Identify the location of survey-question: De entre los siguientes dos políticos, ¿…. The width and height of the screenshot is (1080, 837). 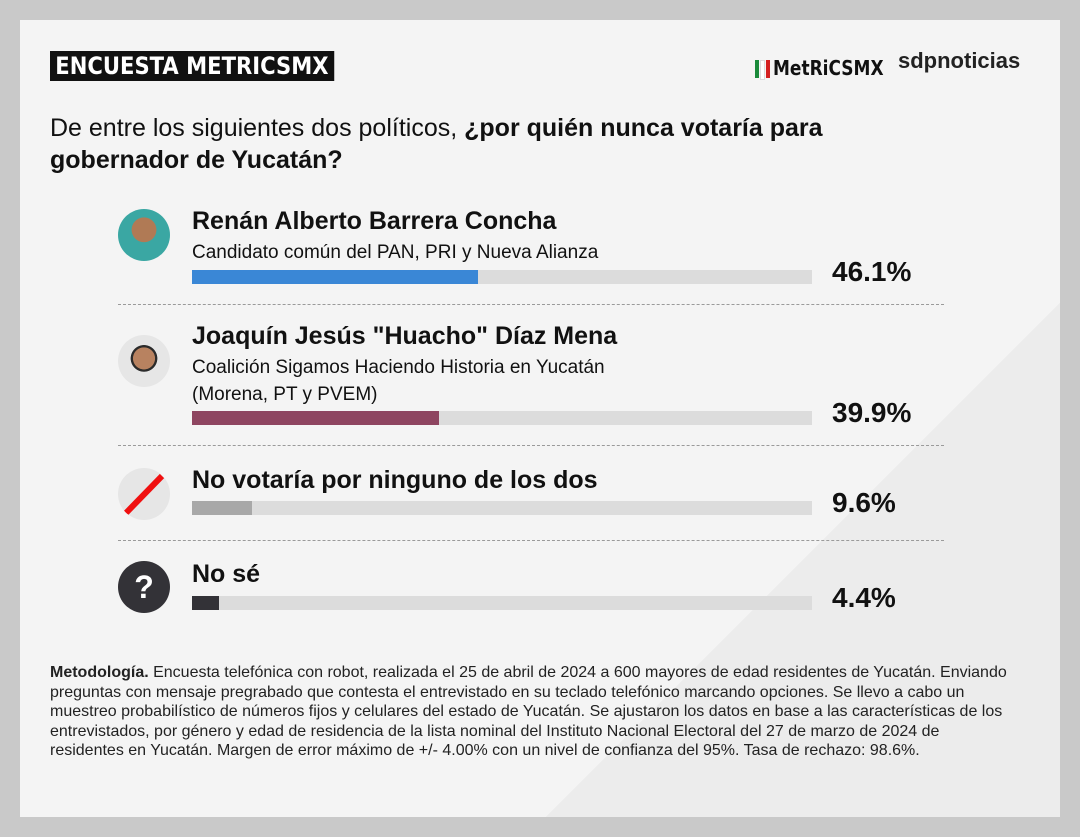
(460, 144).